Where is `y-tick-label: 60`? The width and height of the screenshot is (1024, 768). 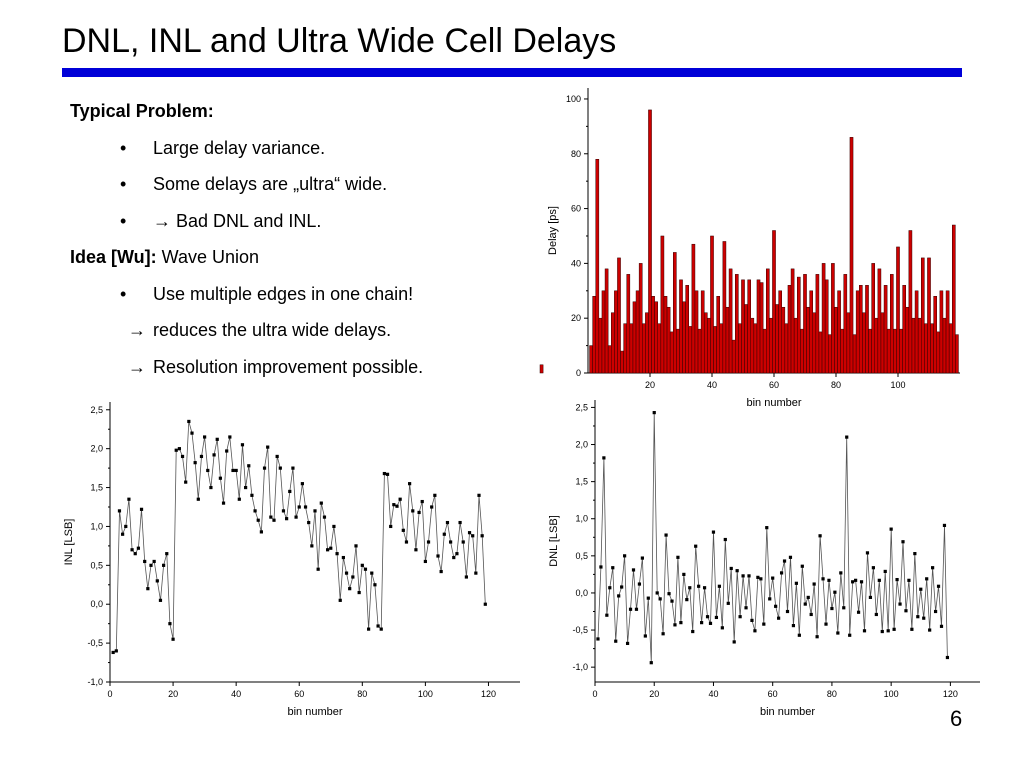
y-tick-label: 60 is located at coordinates (576, 209).